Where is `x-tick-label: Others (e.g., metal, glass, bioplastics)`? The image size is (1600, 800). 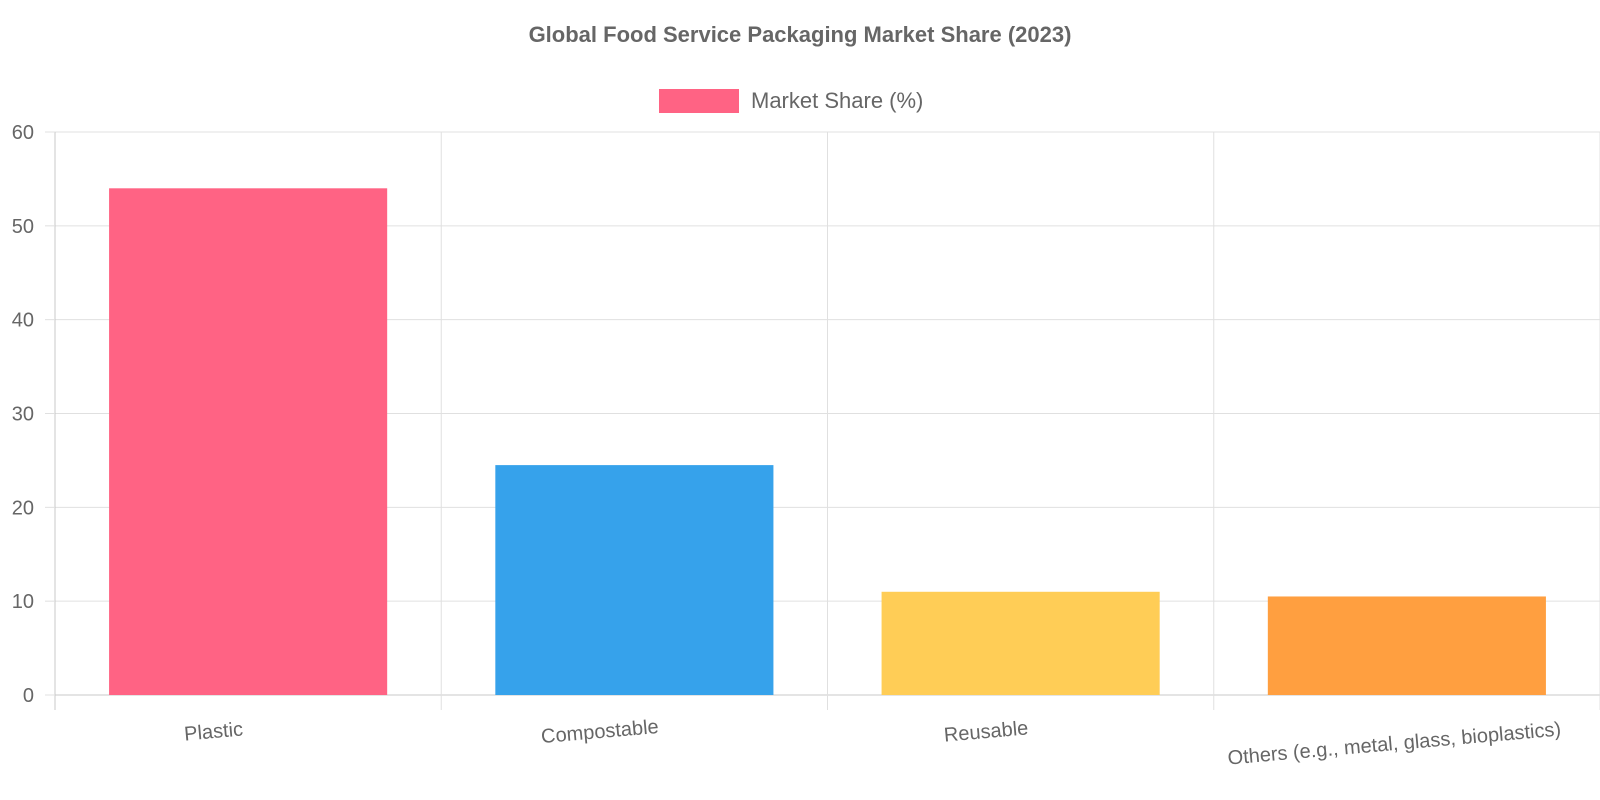
x-tick-label: Others (e.g., metal, glass, bioplastics) is located at coordinates (1394, 743).